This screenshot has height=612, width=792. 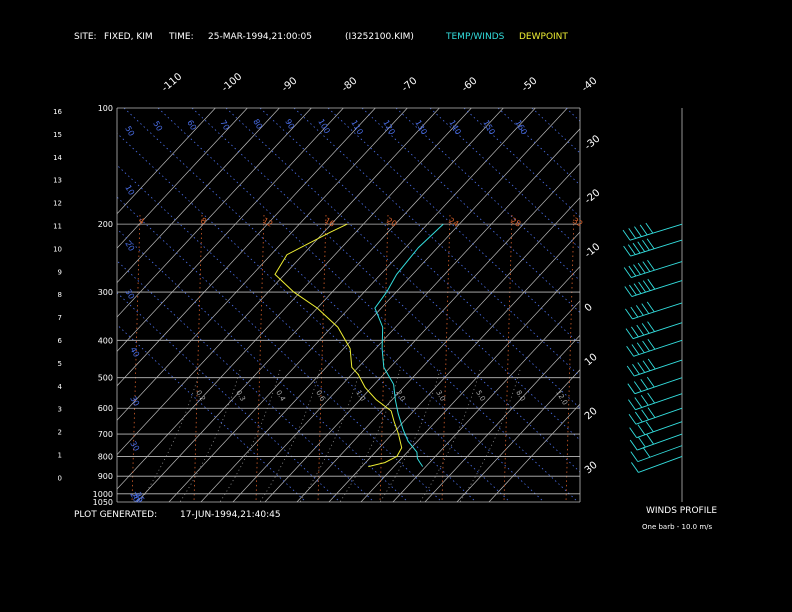 I want to click on sounding-profiles, so click(x=359, y=345).